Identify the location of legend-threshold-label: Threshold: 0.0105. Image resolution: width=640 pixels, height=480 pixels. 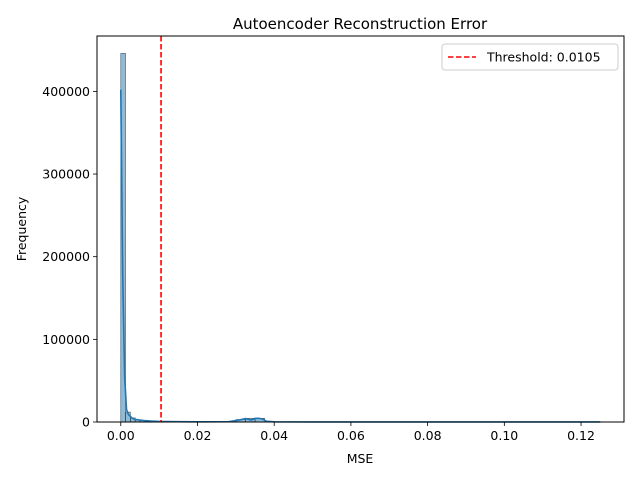
(543, 57).